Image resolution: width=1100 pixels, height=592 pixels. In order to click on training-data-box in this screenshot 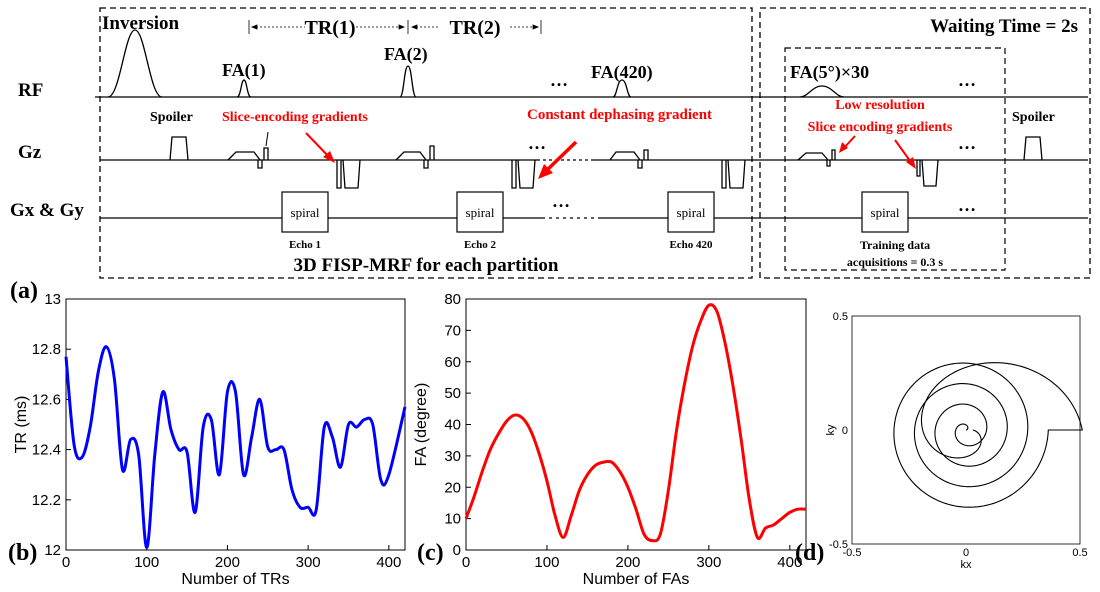, I will do `click(895, 159)`.